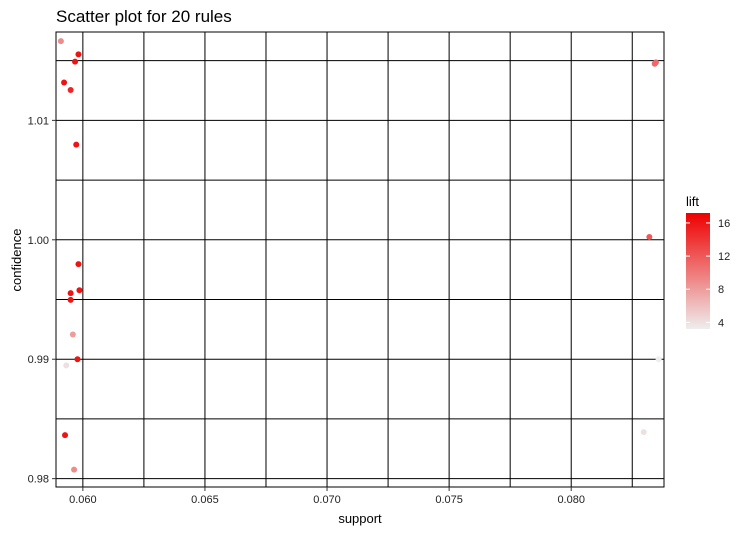 This screenshot has width=746, height=533. Describe the element at coordinates (724, 224) in the screenshot. I see `legend-tick-label: 16` at that location.